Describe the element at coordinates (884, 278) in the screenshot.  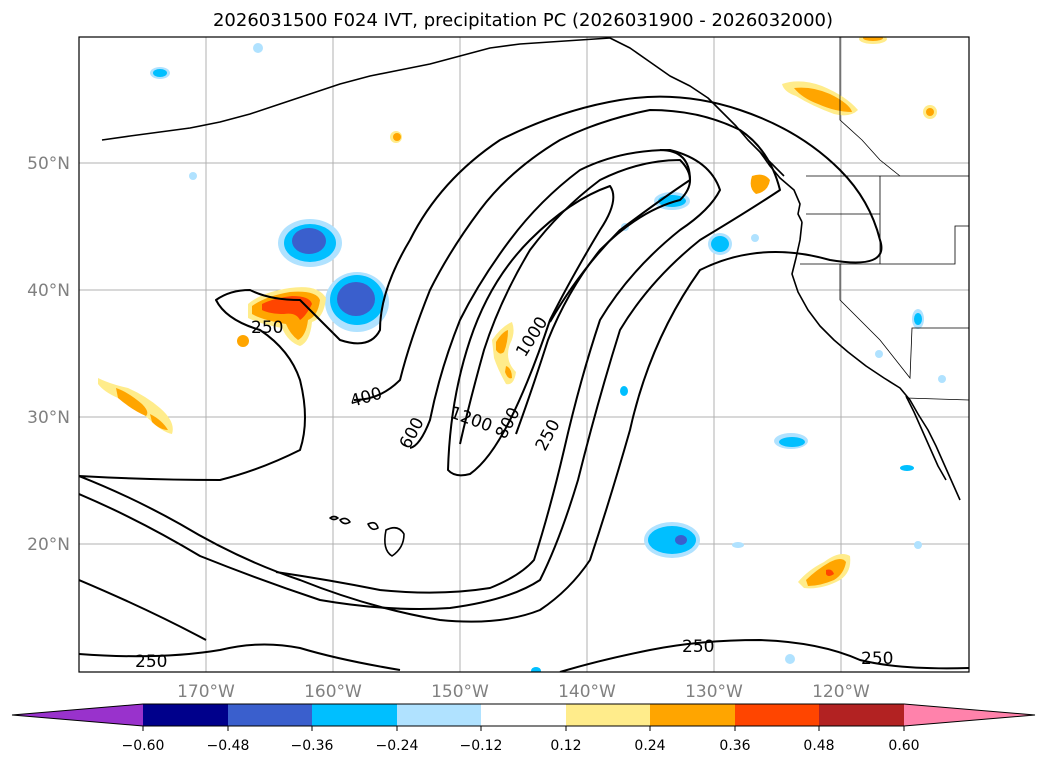
I see `us-state-lines` at that location.